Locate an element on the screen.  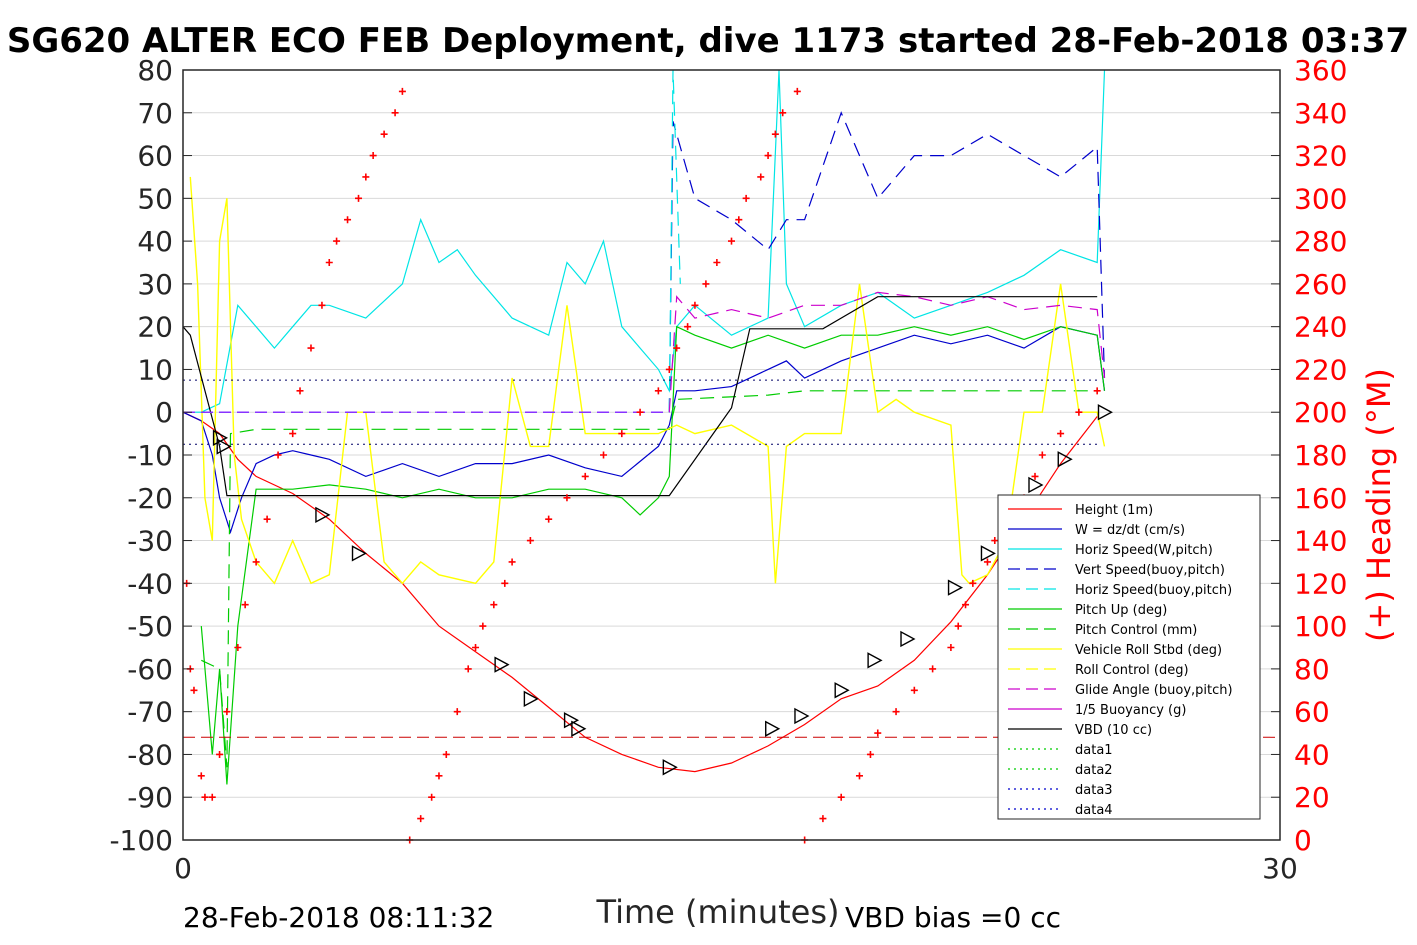
legend-label: Glide Angle (buoy,pitch) is located at coordinates (1154, 690).